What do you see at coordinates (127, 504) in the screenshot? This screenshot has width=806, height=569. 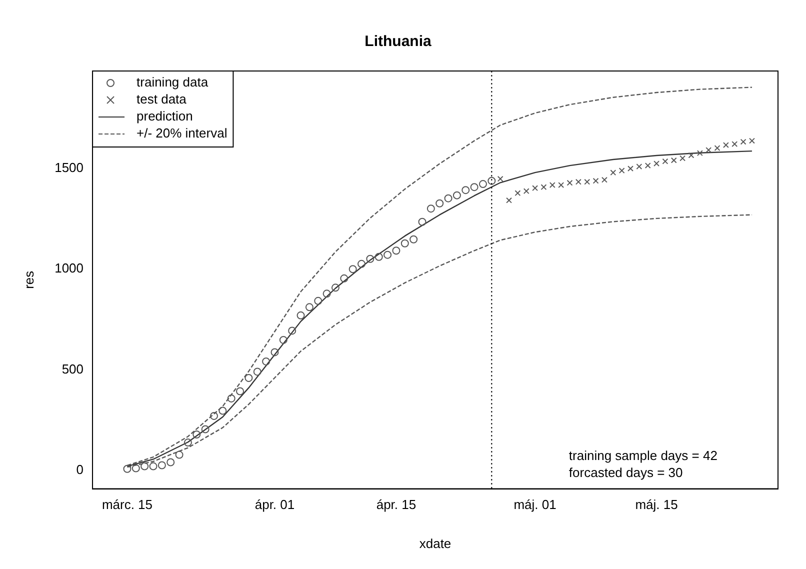 I see `x-tick-label: márc. 15` at bounding box center [127, 504].